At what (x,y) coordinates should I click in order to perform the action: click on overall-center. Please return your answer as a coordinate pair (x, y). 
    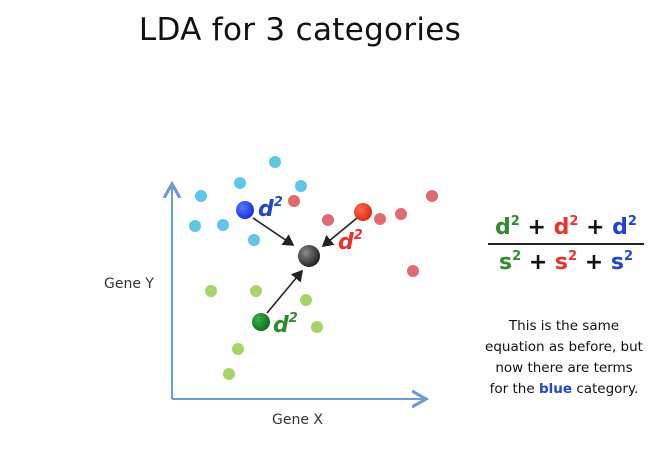
    Looking at the image, I should click on (309, 256).